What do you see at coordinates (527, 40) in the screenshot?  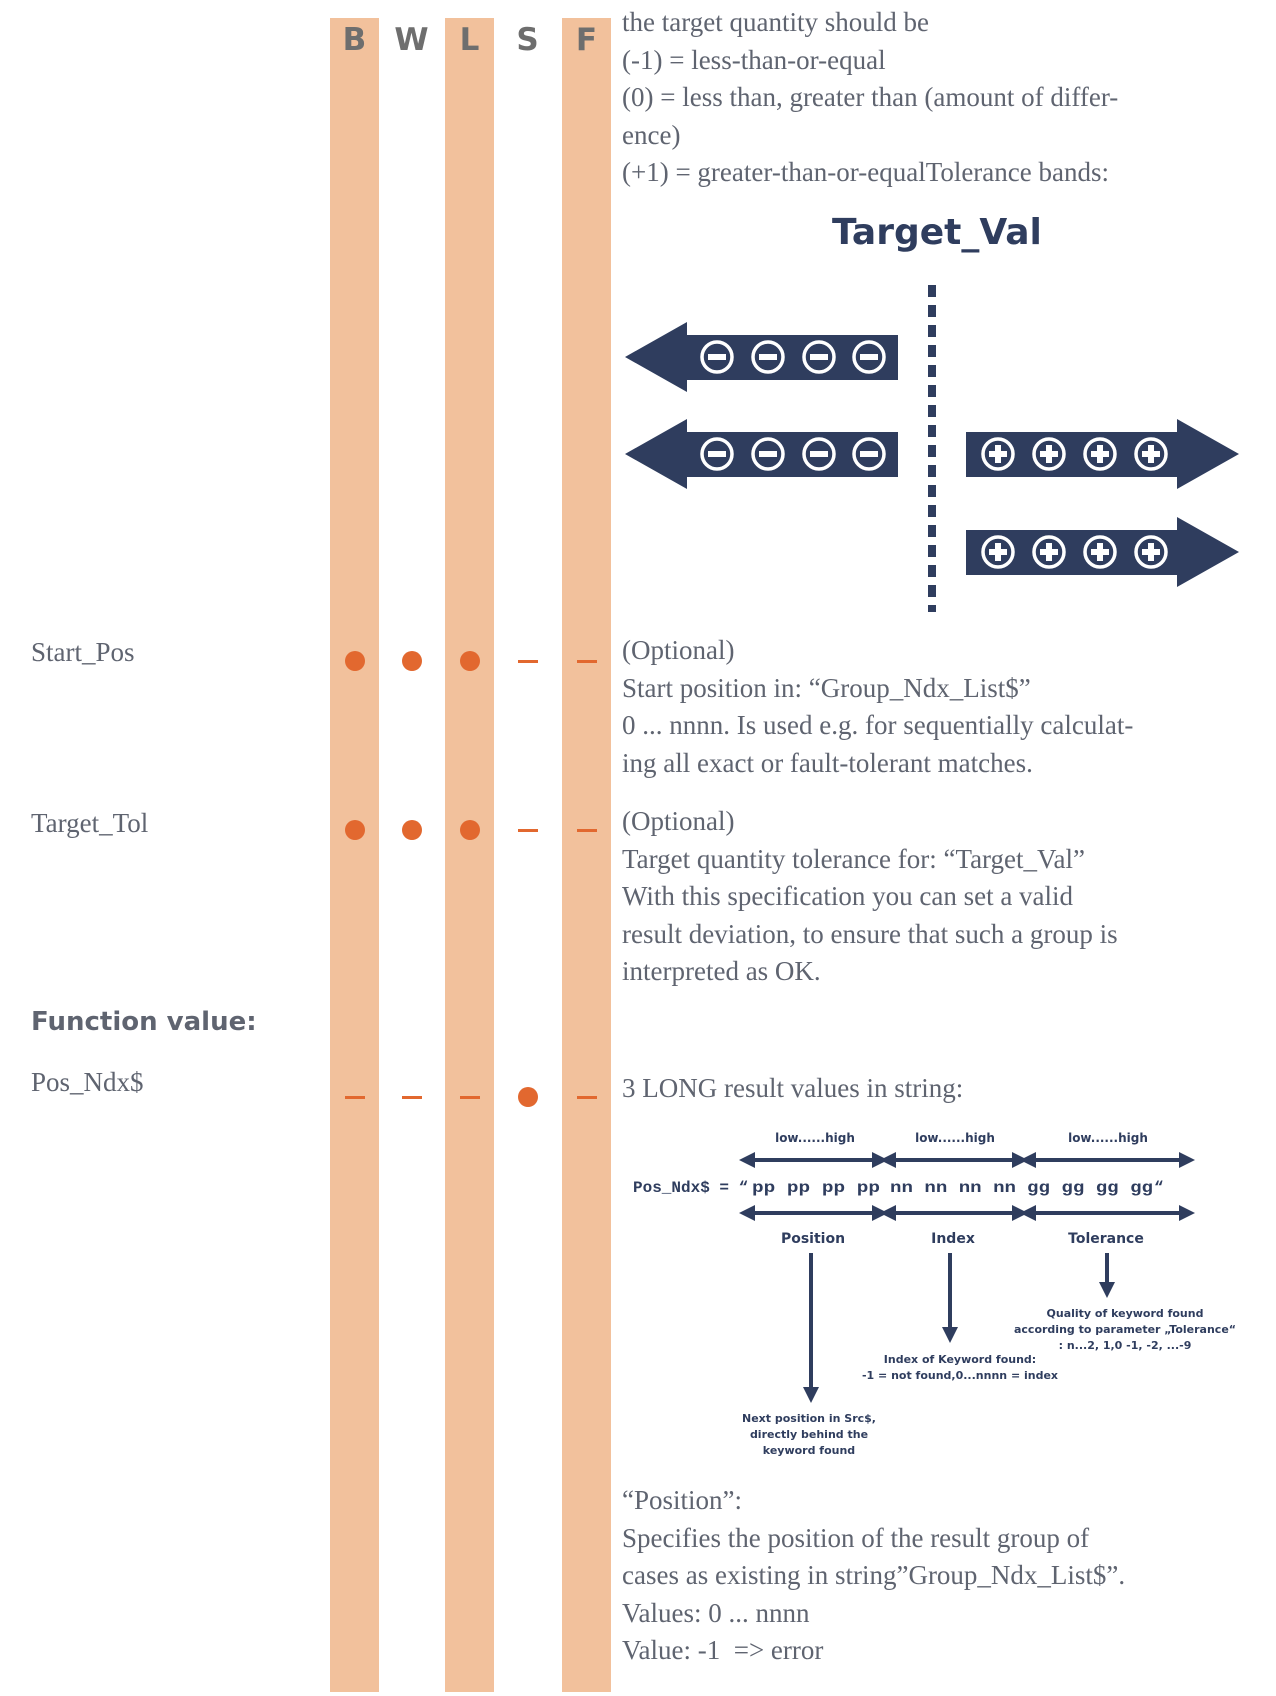 I see `column-header-s: S` at bounding box center [527, 40].